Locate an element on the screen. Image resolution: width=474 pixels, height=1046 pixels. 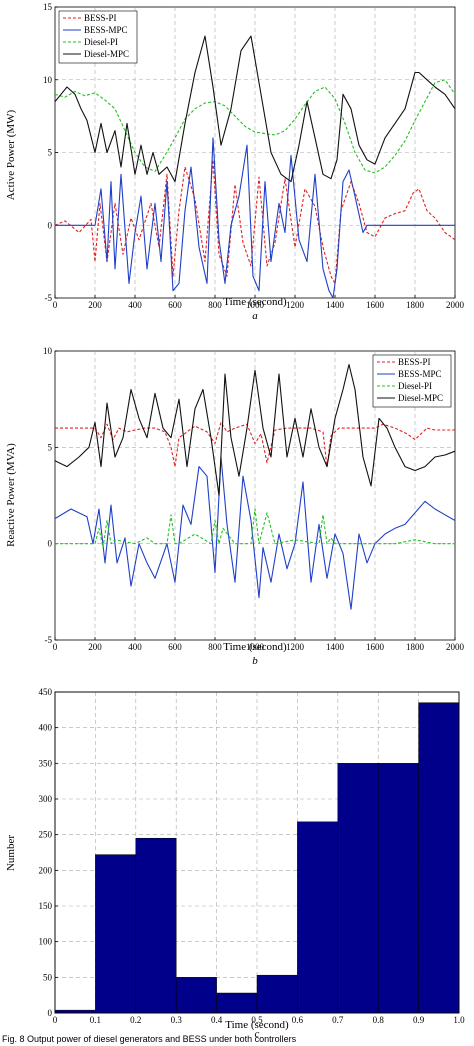
y-tick-label: 15 is located at coordinates (48, 7).